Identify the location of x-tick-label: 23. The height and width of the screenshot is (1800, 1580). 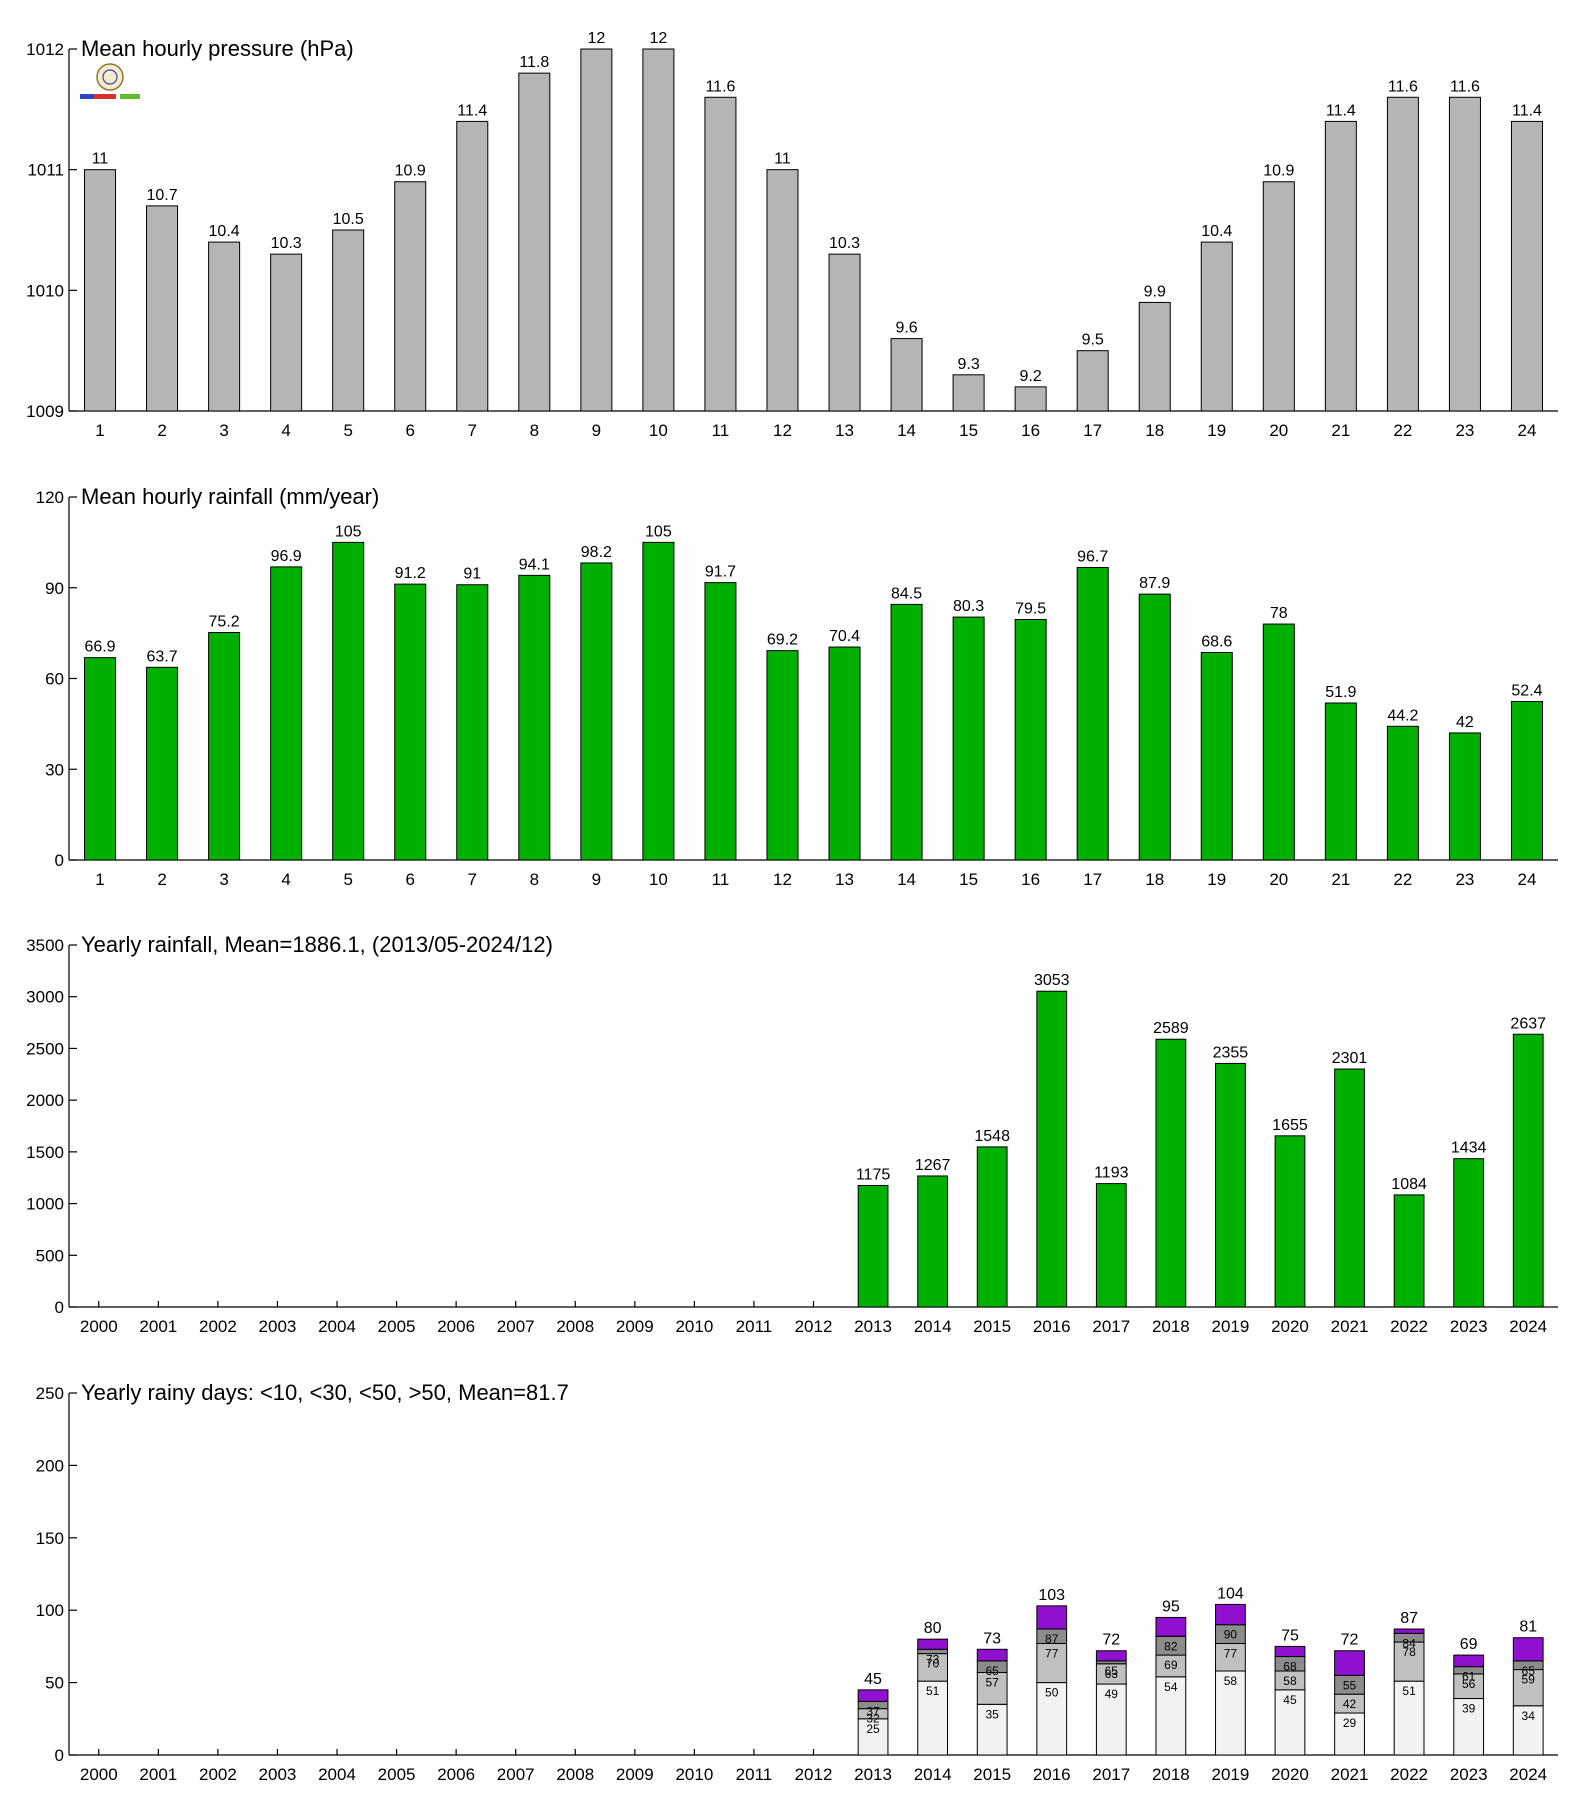
(1464, 430).